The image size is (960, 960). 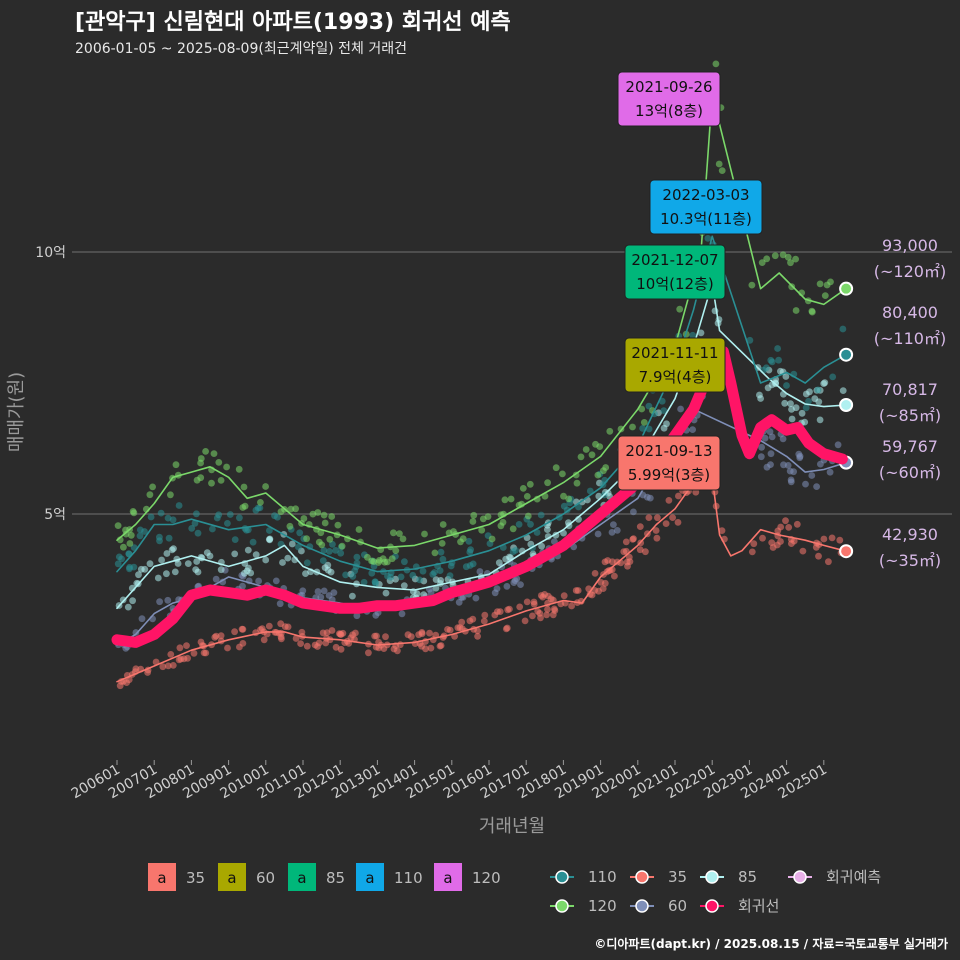 What do you see at coordinates (910, 271) in the screenshot?
I see `end-label-area-0: (~120㎡)` at bounding box center [910, 271].